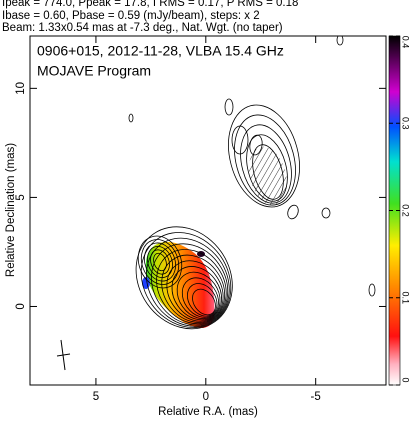 This screenshot has width=409, height=424. I want to click on hatched-region, so click(268, 176).